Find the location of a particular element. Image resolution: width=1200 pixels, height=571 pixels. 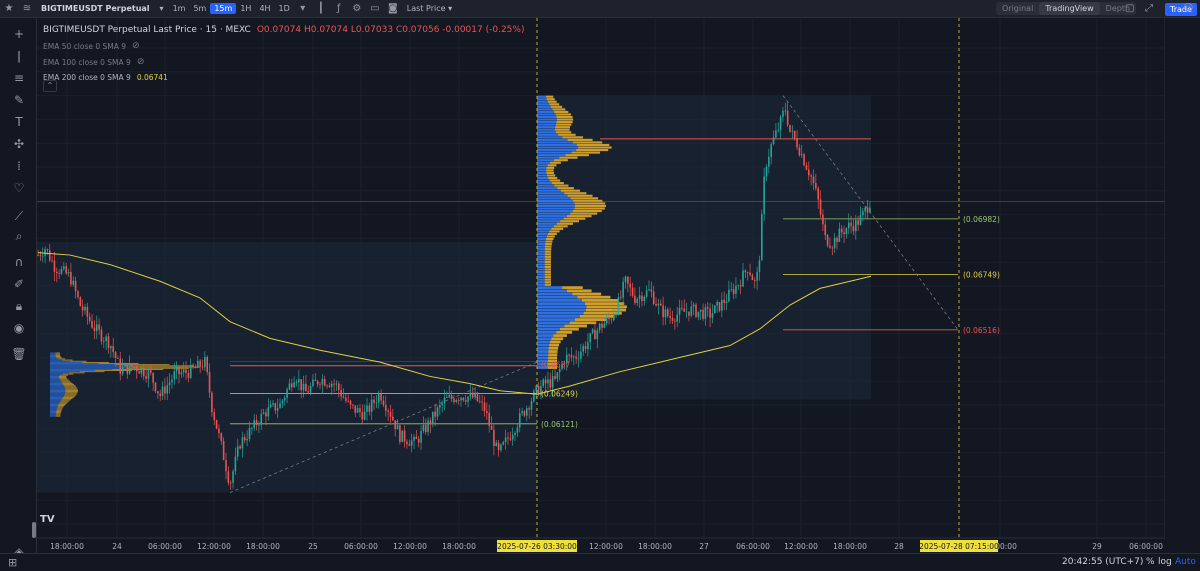

symbol-name: BIGTIMEUSDT Perpetual is located at coordinates (95, 8).